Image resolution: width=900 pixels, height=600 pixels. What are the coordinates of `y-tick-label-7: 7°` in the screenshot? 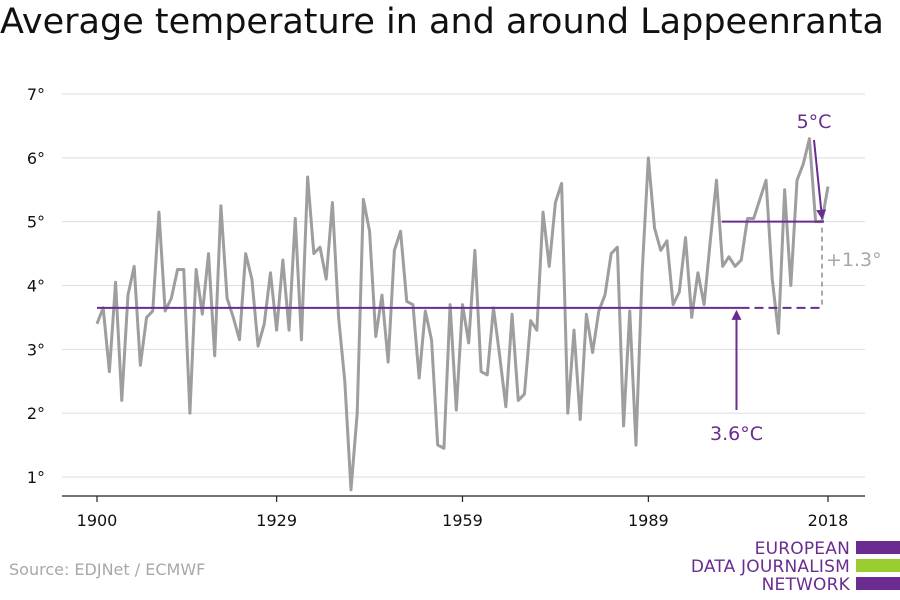 It's located at (36, 94).